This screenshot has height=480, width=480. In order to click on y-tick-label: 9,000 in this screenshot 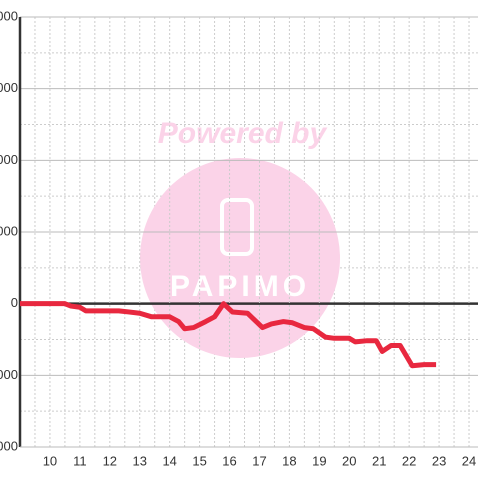, I will do `click(9, 87)`.